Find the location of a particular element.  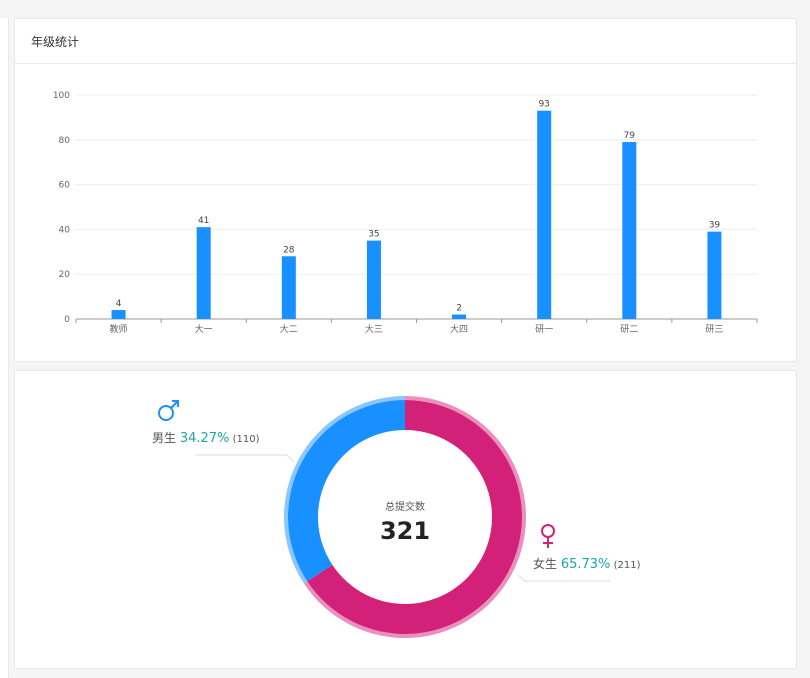

y-tick-label: 80 is located at coordinates (65, 141).